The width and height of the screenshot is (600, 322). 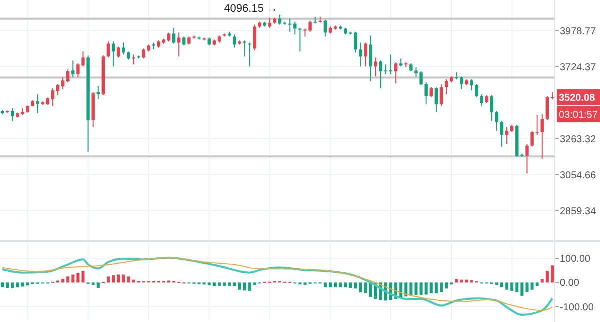 What do you see at coordinates (576, 260) in the screenshot?
I see `y-tick-label: 100.00` at bounding box center [576, 260].